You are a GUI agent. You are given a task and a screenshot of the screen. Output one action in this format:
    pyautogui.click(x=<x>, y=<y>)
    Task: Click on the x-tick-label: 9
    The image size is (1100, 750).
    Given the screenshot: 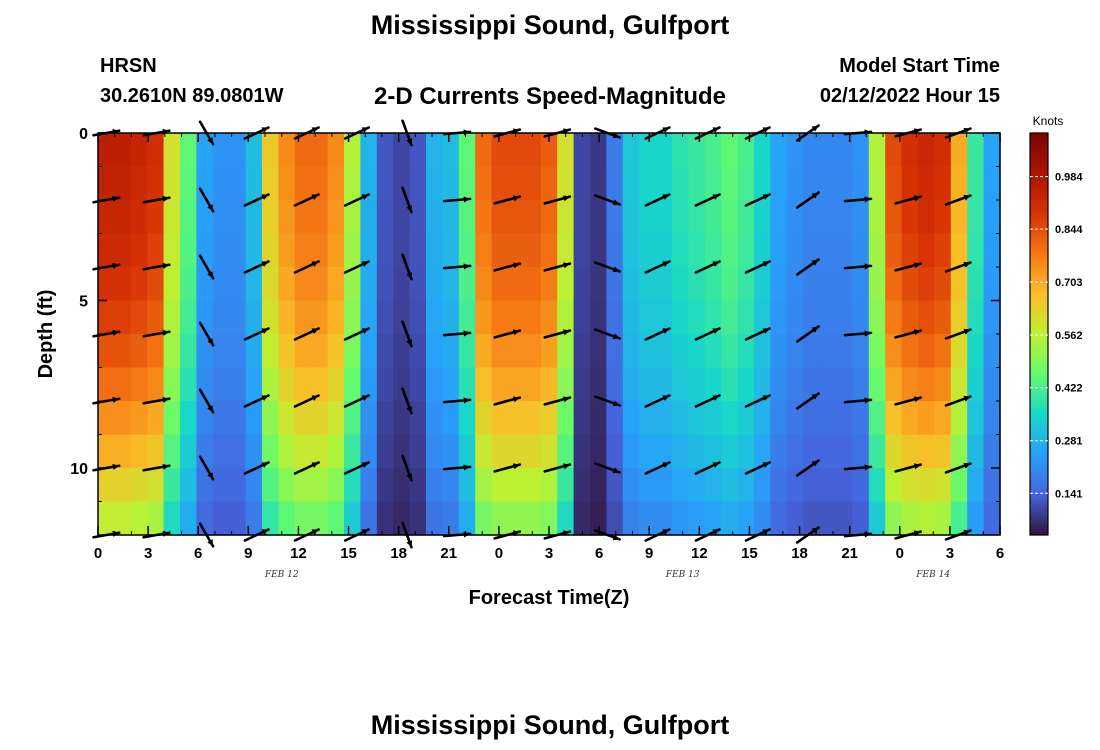 What is the action you would take?
    pyautogui.click(x=649, y=553)
    